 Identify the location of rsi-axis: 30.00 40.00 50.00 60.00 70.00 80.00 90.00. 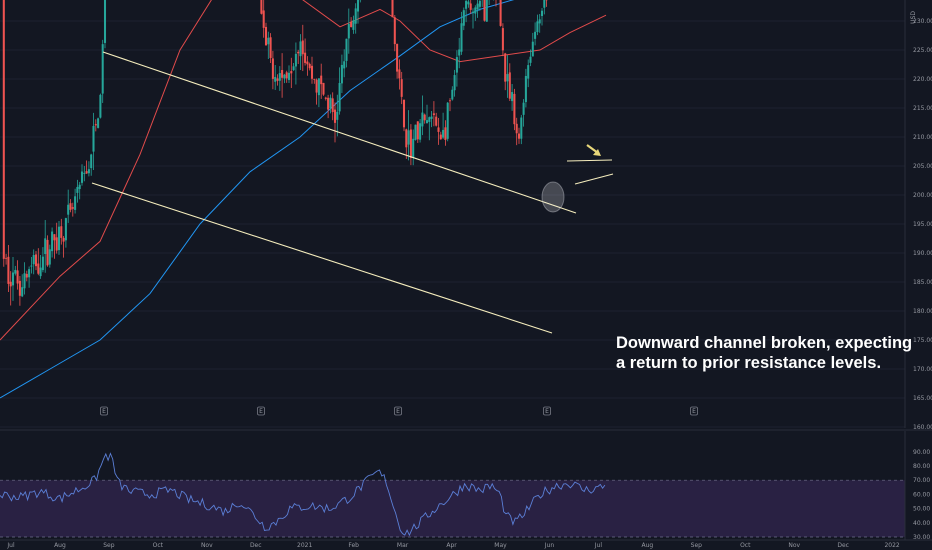
(917, 486).